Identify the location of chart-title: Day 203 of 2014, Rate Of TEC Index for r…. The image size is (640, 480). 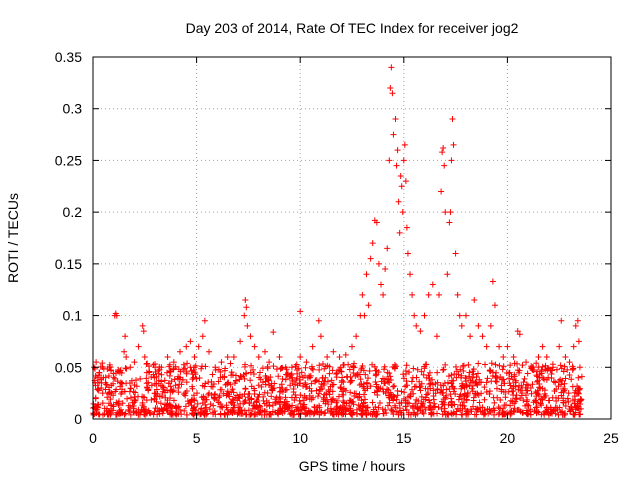
(352, 28).